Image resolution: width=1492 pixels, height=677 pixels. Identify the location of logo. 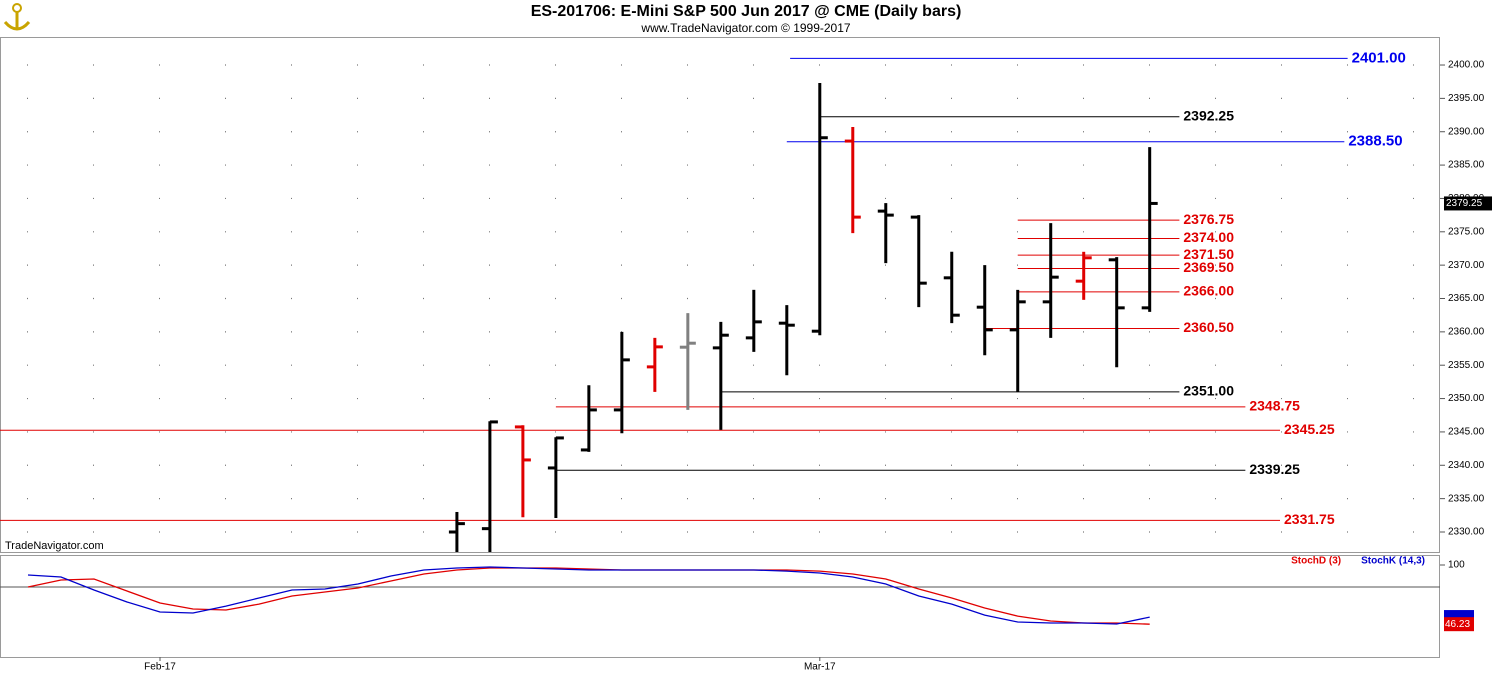
(17, 17).